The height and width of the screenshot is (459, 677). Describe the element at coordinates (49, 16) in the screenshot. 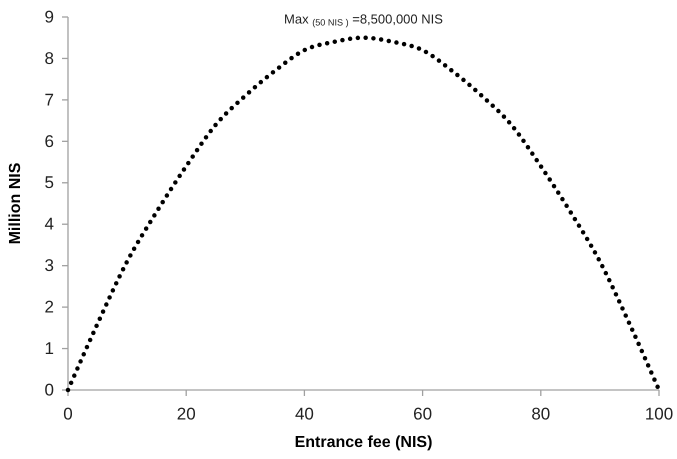

I see `y-tick-label: 9` at that location.